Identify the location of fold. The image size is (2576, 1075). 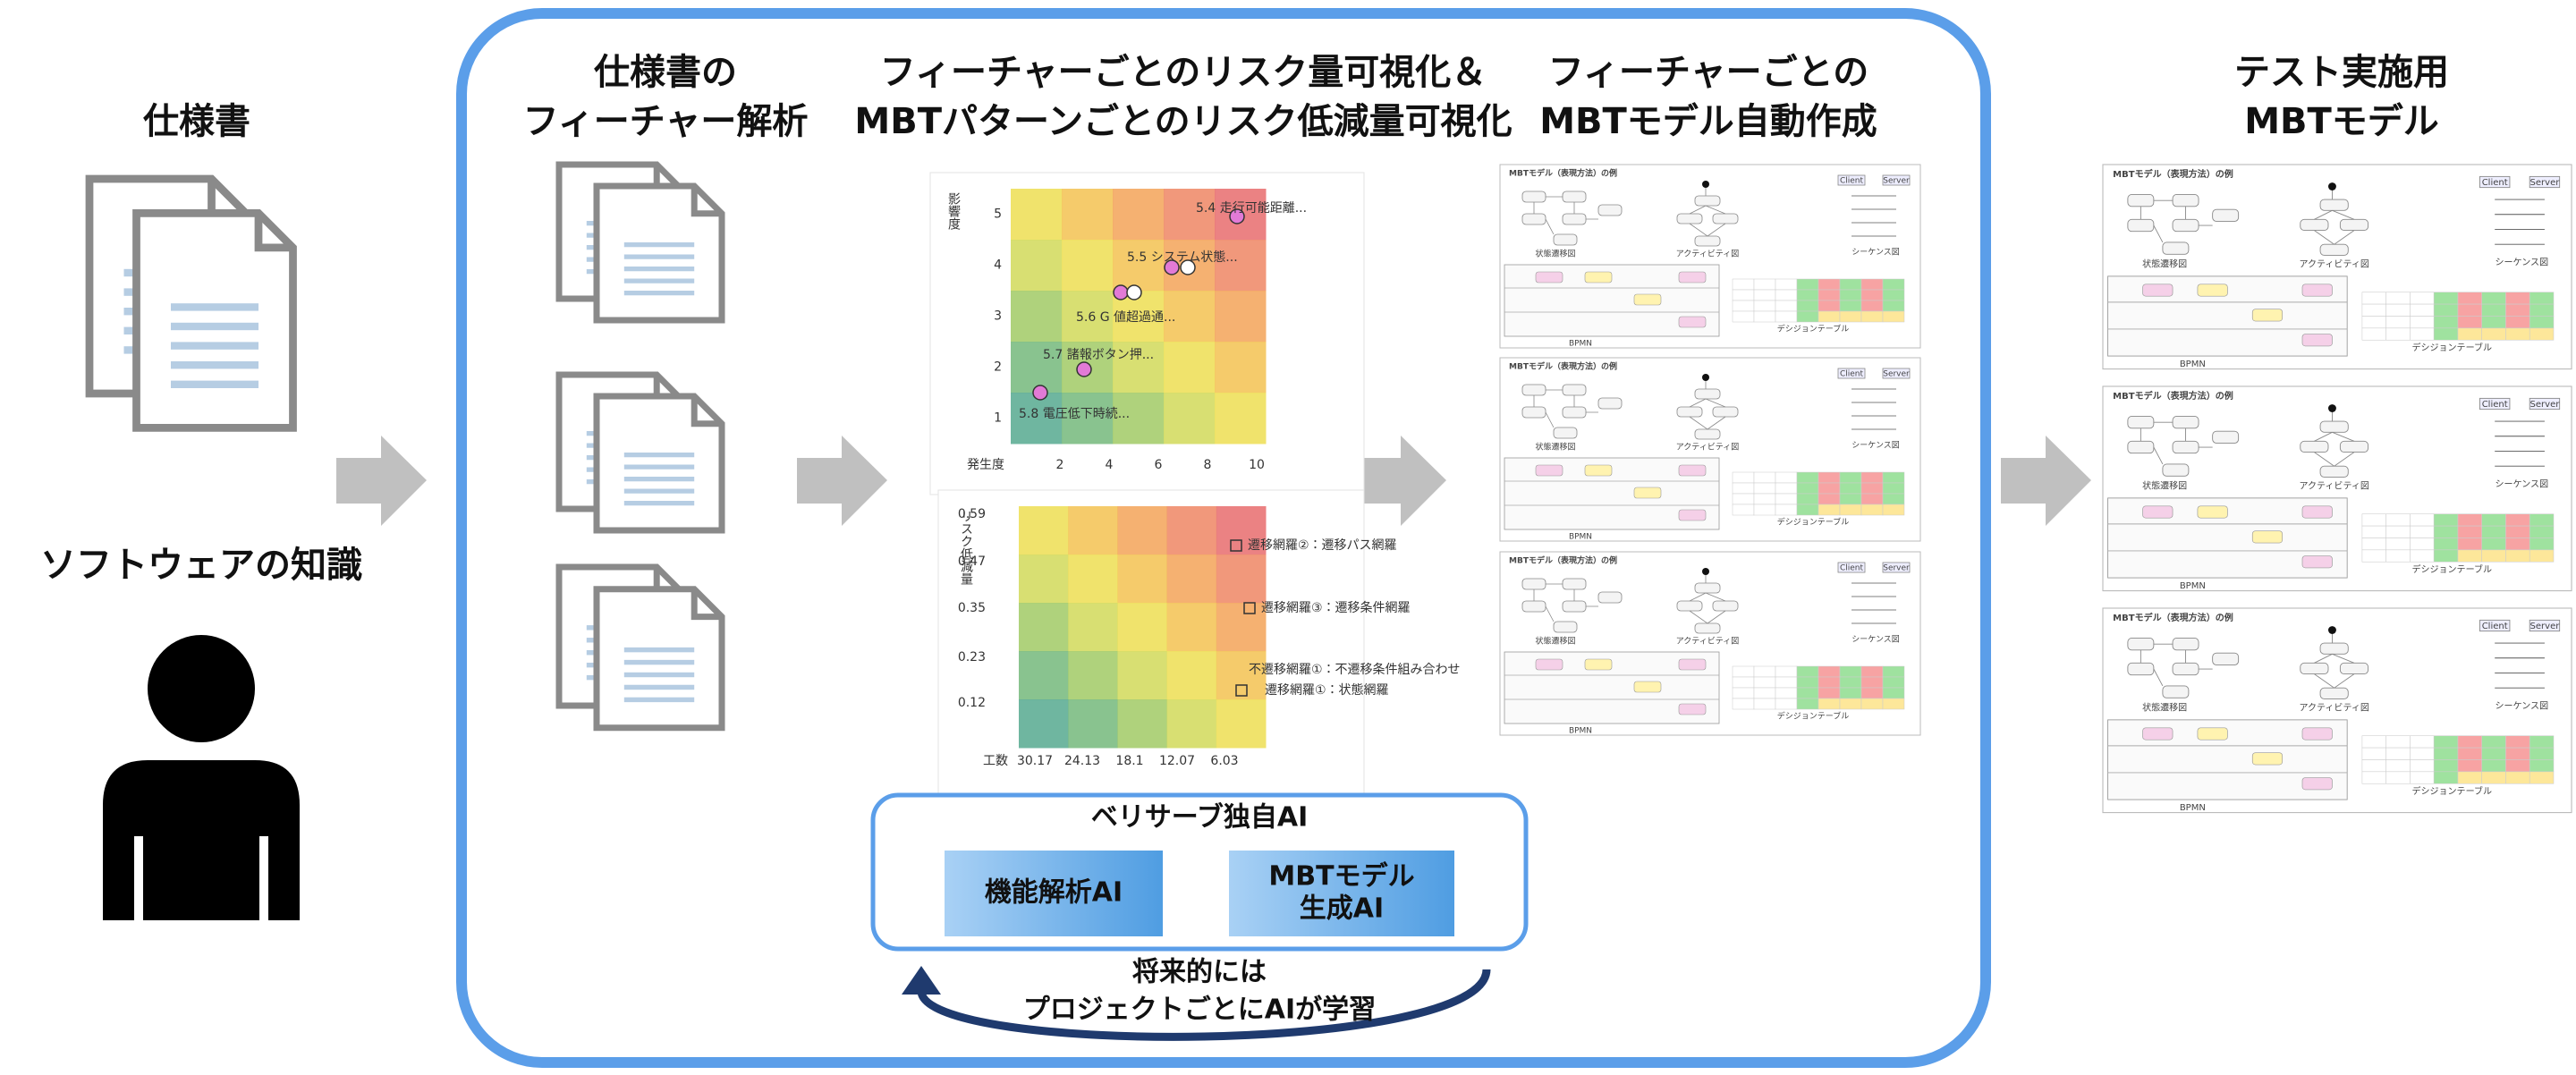
(706, 411).